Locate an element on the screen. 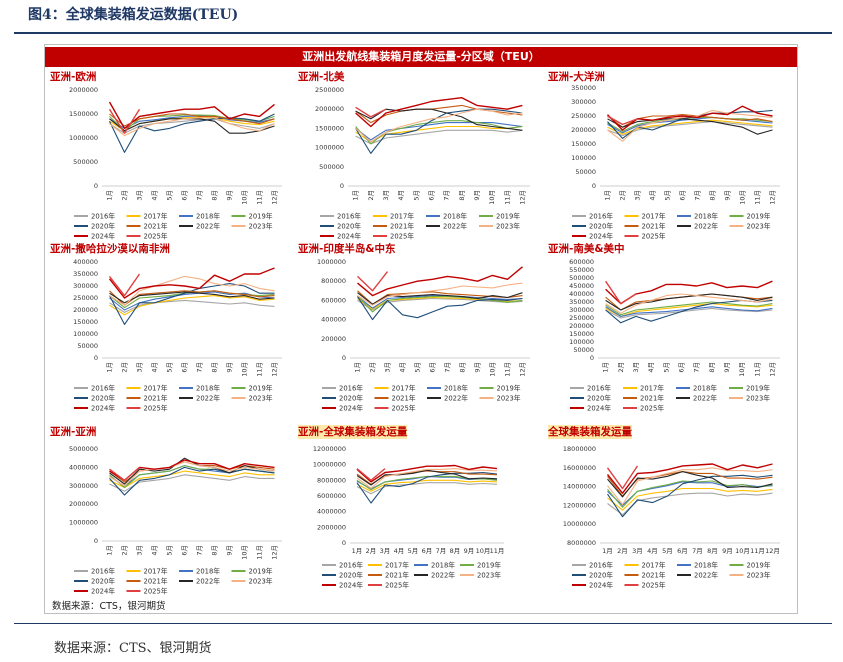 The height and width of the screenshot is (662, 843). y-tick-label: 250000 is located at coordinates (581, 318).